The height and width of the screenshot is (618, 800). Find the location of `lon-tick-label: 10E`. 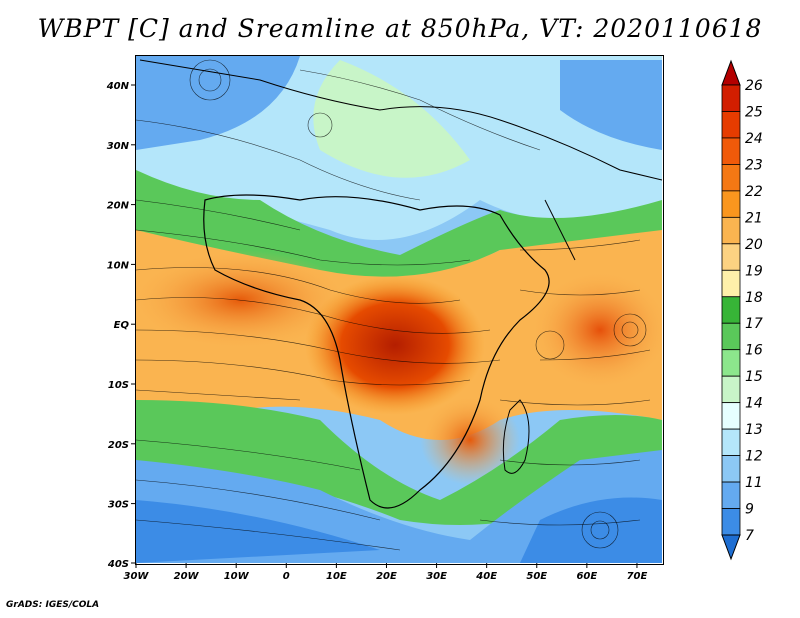

lon-tick-label: 10E is located at coordinates (336, 576).